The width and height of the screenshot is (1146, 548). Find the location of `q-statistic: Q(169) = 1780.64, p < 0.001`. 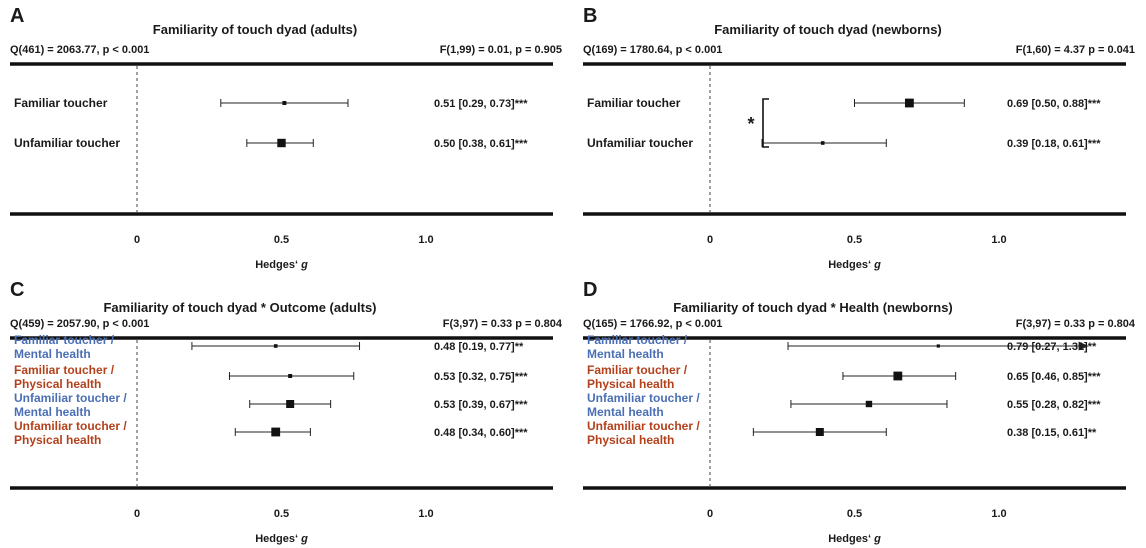

q-statistic: Q(169) = 1780.64, p < 0.001 is located at coordinates (652, 50).